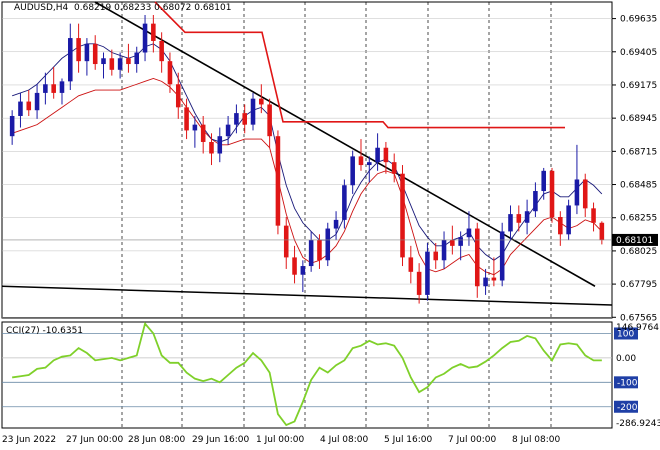 Image resolution: width=660 pixels, height=450 pixels. Describe the element at coordinates (638, 186) in the screenshot. I see `price-axis-label: 0.68485` at that location.